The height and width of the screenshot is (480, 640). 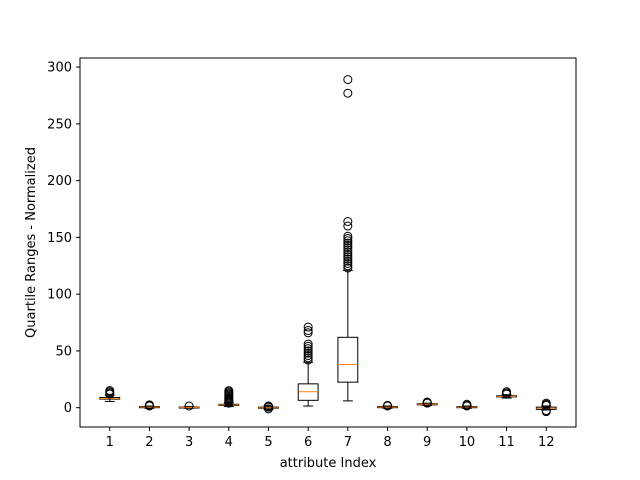 What do you see at coordinates (59, 181) in the screenshot?
I see `y-tick-label: 200` at bounding box center [59, 181].